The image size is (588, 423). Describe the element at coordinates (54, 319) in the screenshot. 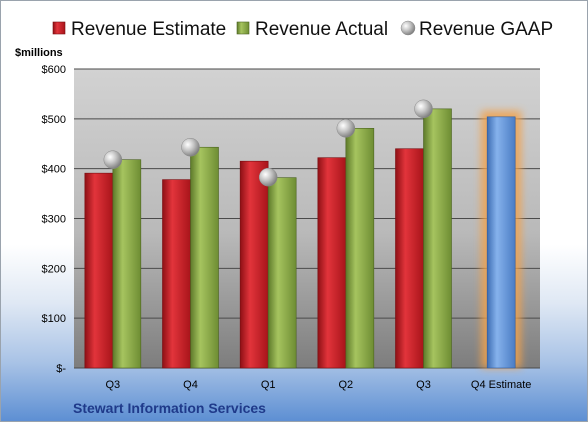

I see `y-tick-label: $100` at that location.